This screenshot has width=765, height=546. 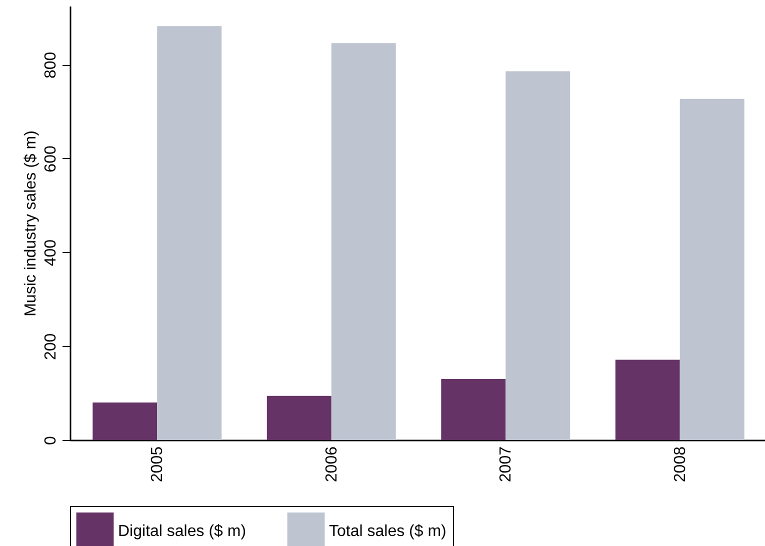 What do you see at coordinates (182, 531) in the screenshot?
I see `legend-label: Digital sales ($ m)` at bounding box center [182, 531].